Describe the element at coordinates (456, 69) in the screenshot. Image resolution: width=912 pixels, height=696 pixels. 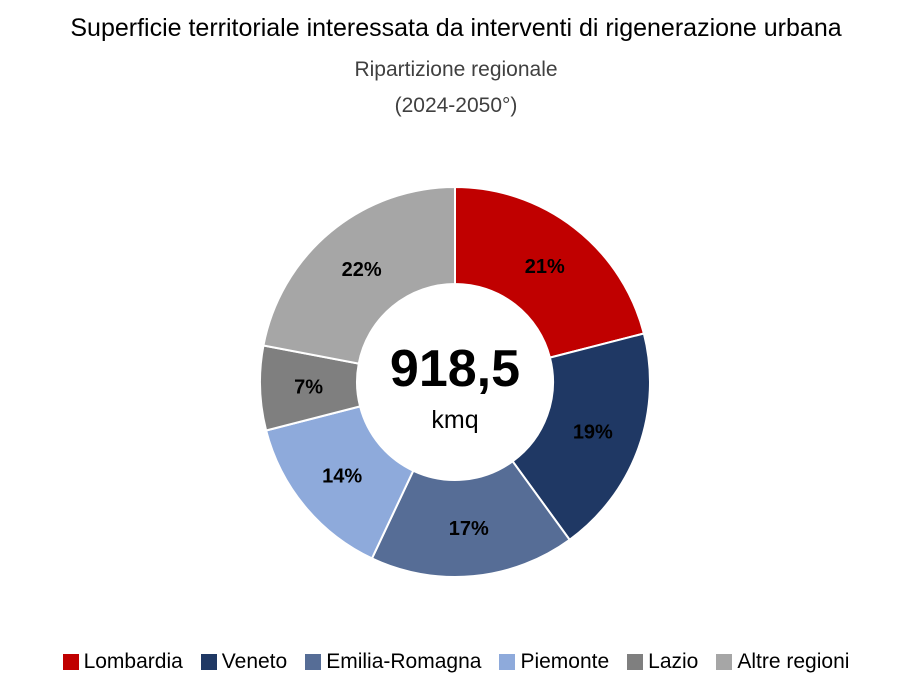
I see `chart-subtitle: Ripartizione regionale` at that location.